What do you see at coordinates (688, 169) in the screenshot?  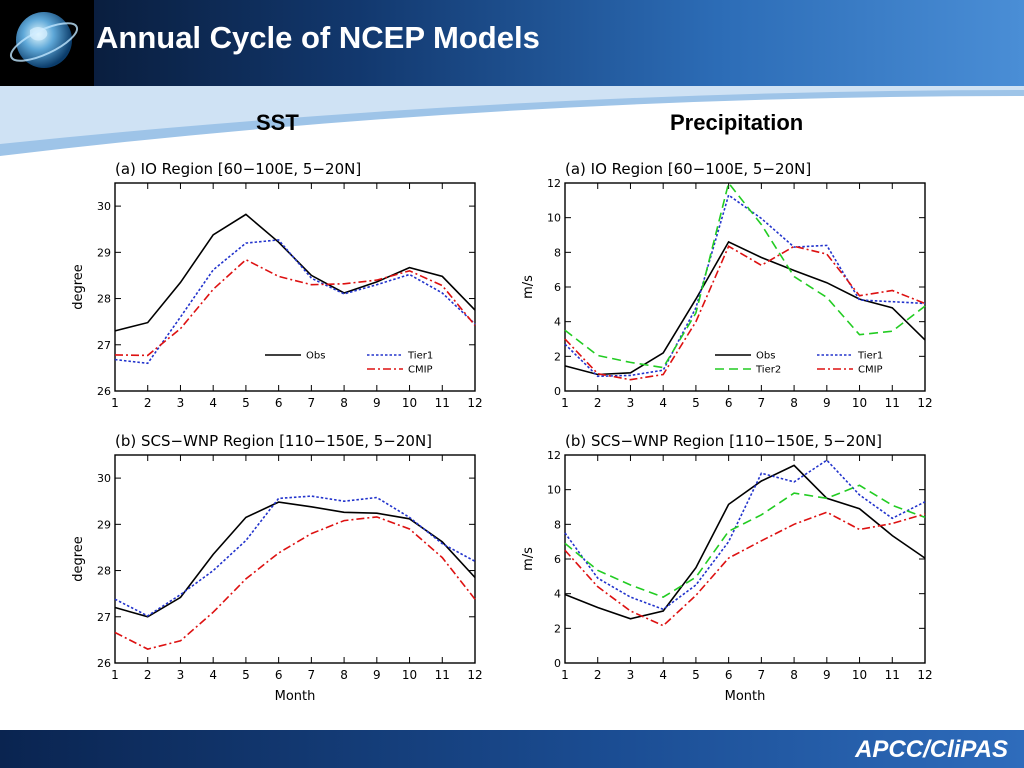 I see `chart-title: (a) IO Region [60−100E, 5−20N]` at bounding box center [688, 169].